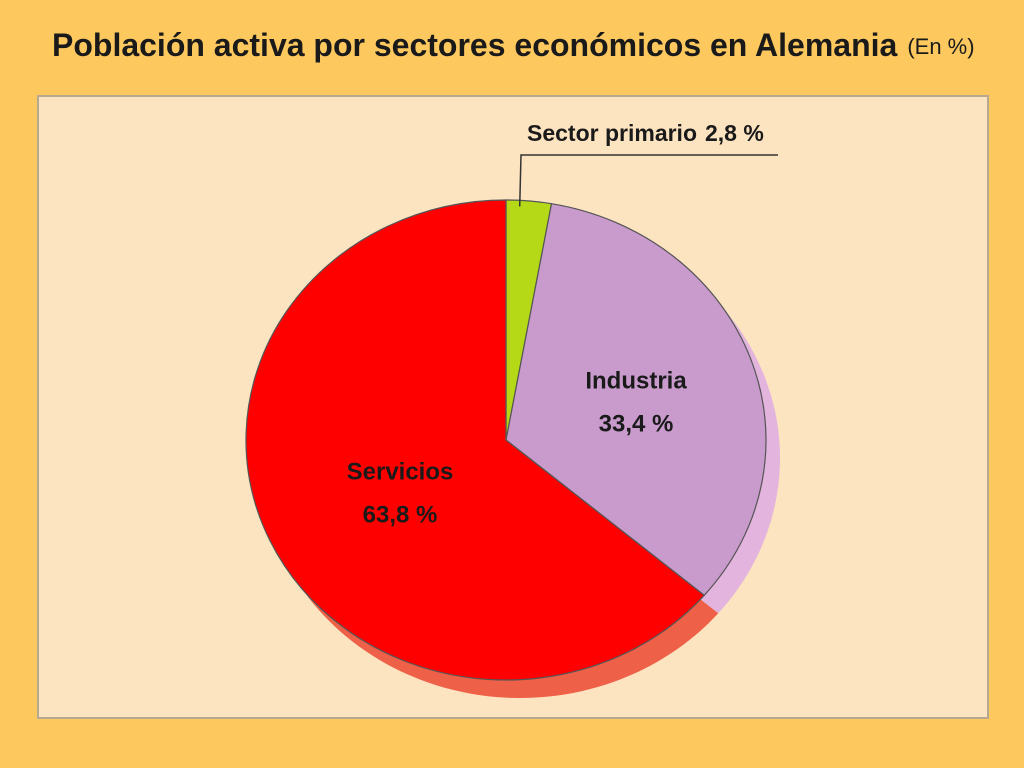 The image size is (1024, 768). Describe the element at coordinates (612, 133) in the screenshot. I see `category-label: Sector primario` at that location.